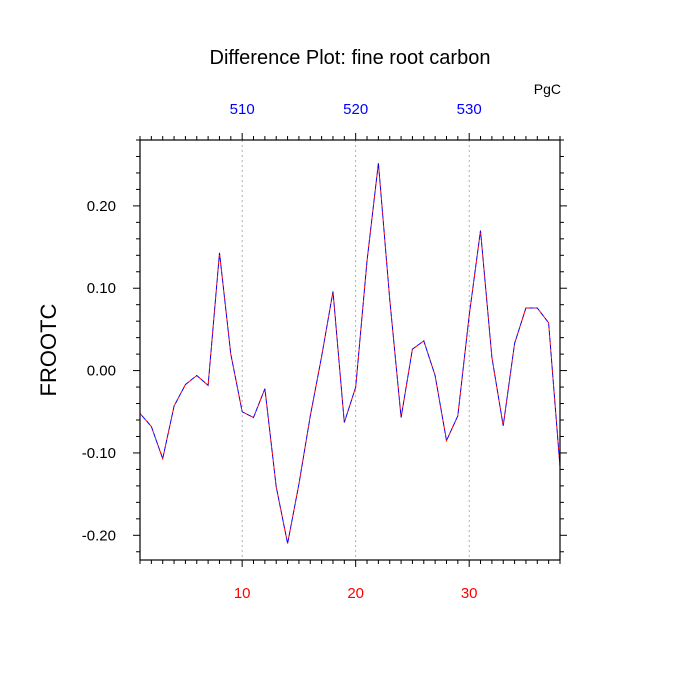 The image size is (700, 700). What do you see at coordinates (242, 593) in the screenshot?
I see `x-tick-label-bottom: 10` at bounding box center [242, 593].